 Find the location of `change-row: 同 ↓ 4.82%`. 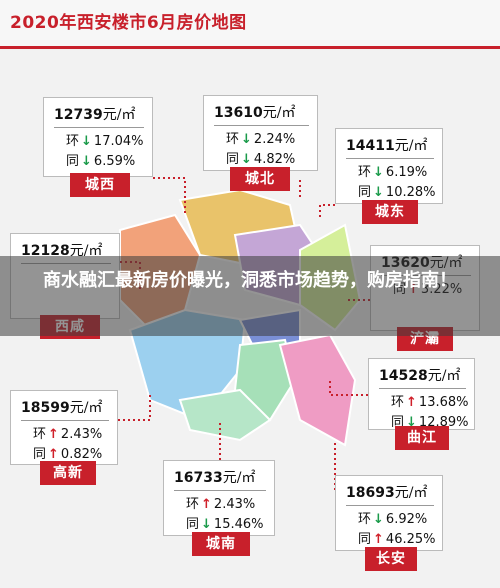

change-row: 同 ↓ 4.82% is located at coordinates (261, 160).